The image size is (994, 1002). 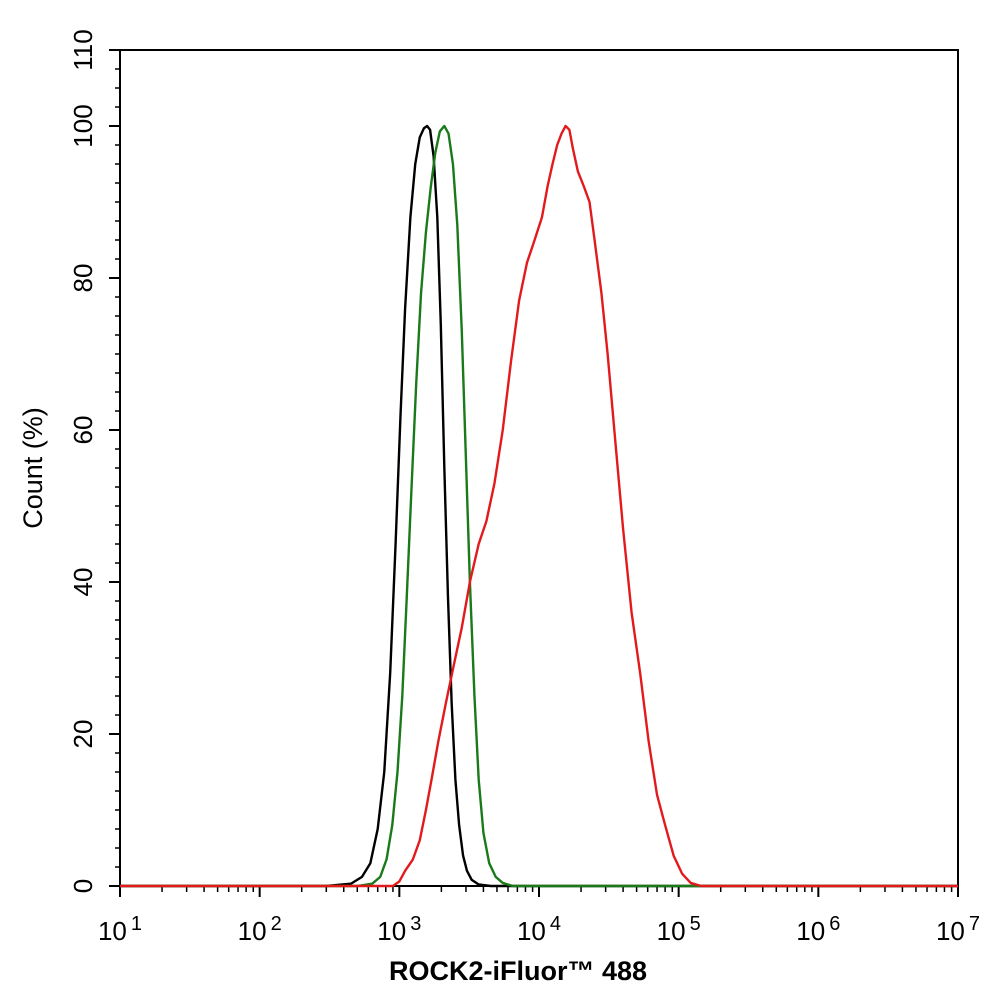 What do you see at coordinates (260, 929) in the screenshot?
I see `x-tick-label: 10 2` at bounding box center [260, 929].